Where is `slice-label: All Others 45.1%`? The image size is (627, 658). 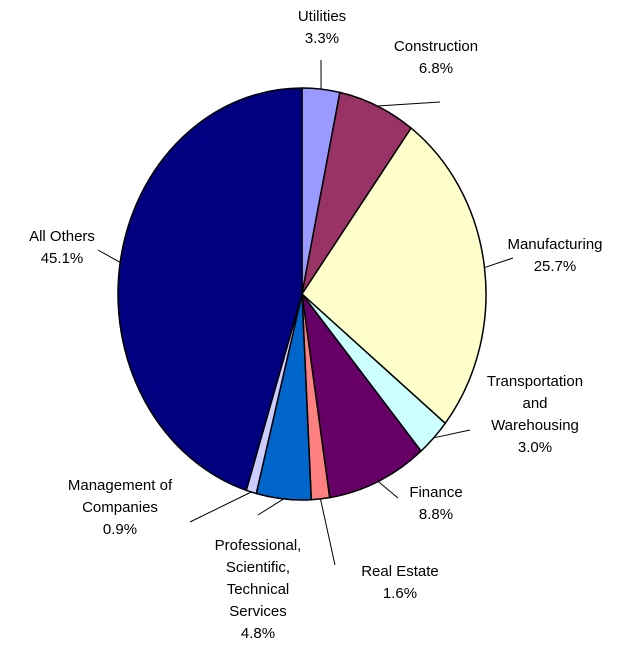
slice-label: All Others 45.1% is located at coordinates (62, 248).